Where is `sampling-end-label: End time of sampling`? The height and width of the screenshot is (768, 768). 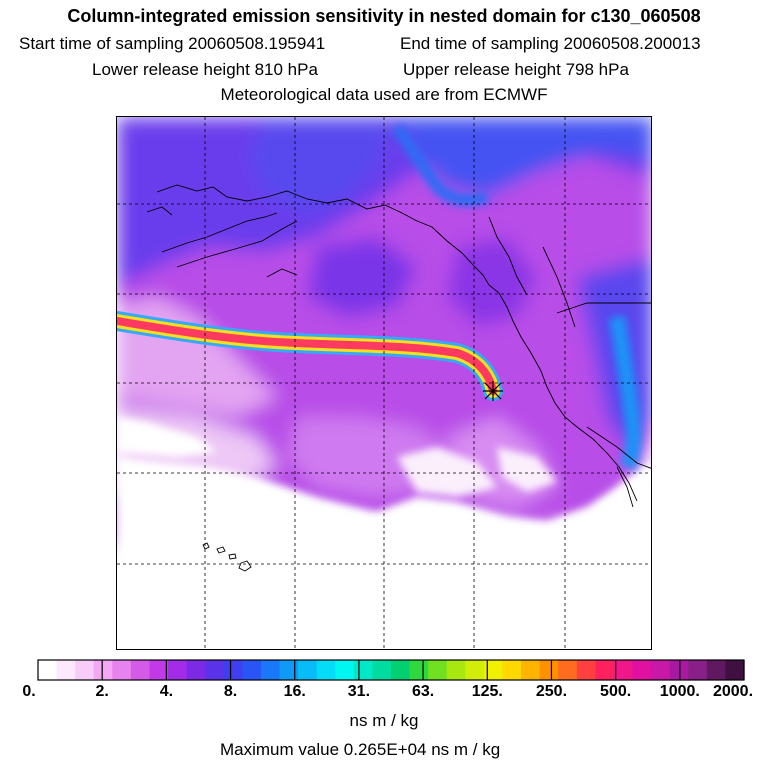
sampling-end-label: End time of sampling is located at coordinates (479, 43).